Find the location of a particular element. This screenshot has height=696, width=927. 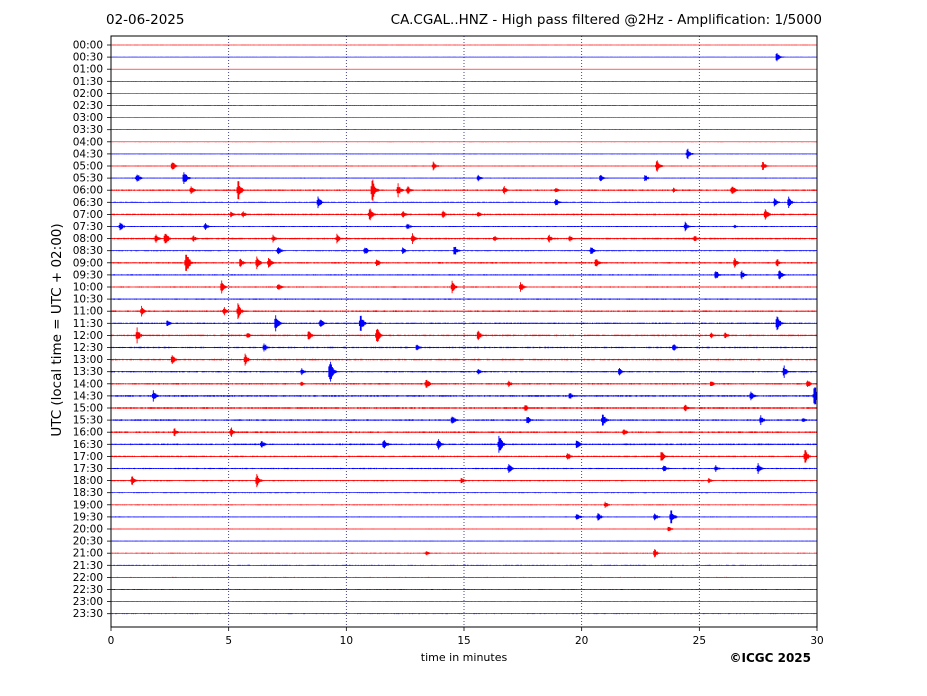

y-tick-label: 21:30 is located at coordinates (88, 566).